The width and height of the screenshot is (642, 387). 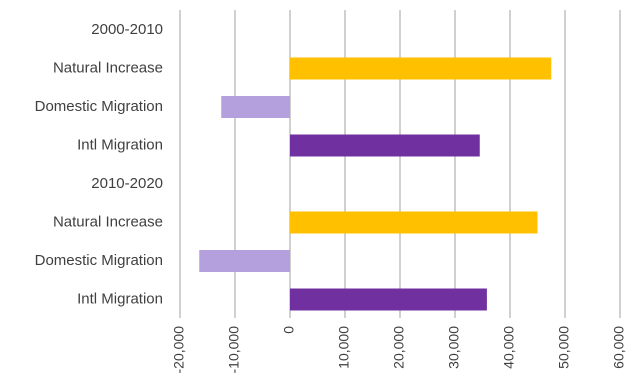 What do you see at coordinates (234, 350) in the screenshot?
I see `x-tick-label: -10,000` at bounding box center [234, 350].